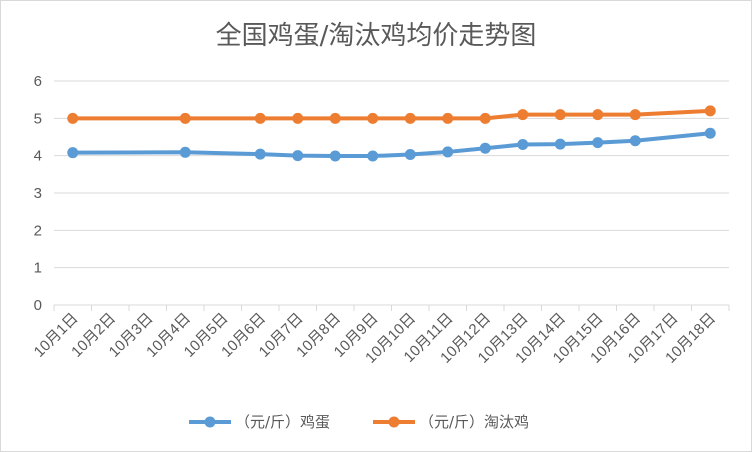 This screenshot has width=752, height=452. What do you see at coordinates (38, 230) in the screenshot?
I see `y-tick-label: 2` at bounding box center [38, 230].